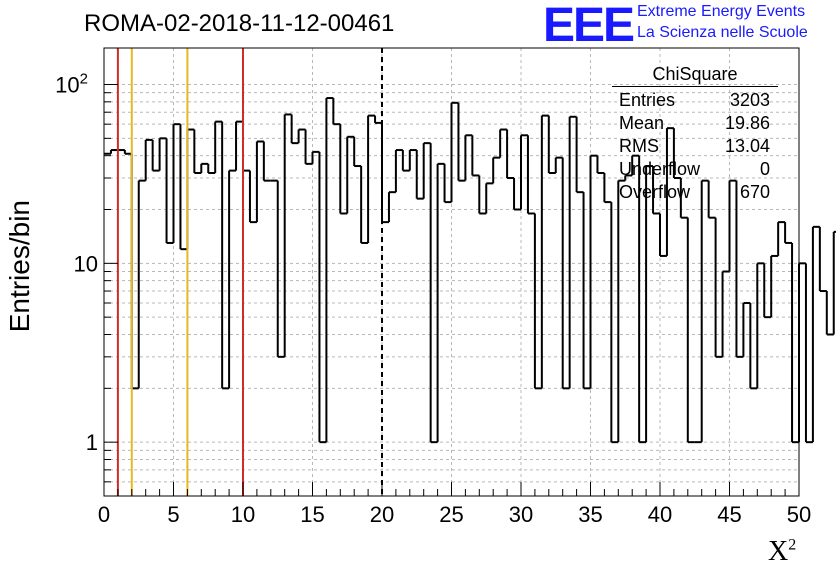  I want to click on stats-label: RMS, so click(639, 146).